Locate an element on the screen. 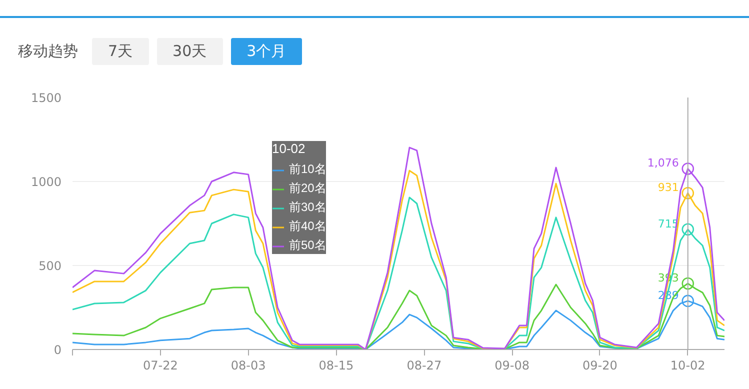 The image size is (749, 389). y-tick-label: 0 is located at coordinates (58, 350).